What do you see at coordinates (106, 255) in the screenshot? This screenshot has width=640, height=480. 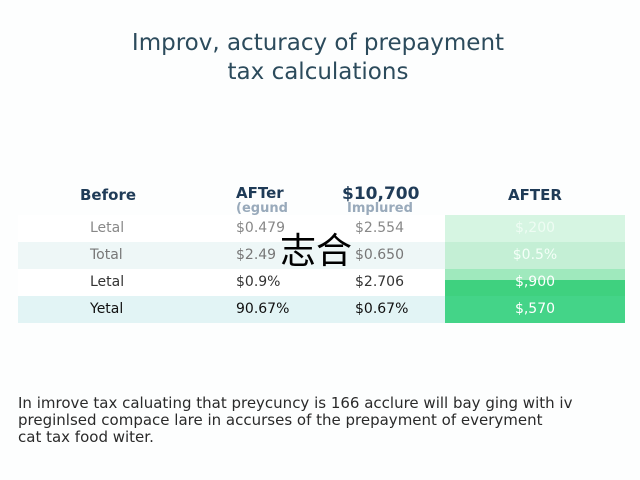 I see `table-cell: Total` at bounding box center [106, 255].